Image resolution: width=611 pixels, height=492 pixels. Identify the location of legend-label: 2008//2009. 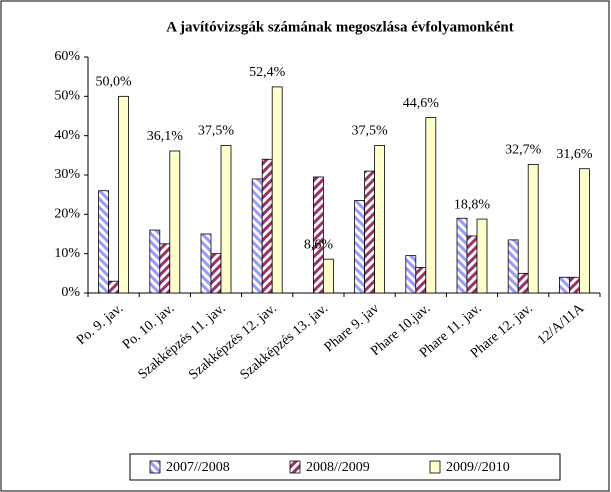
(338, 467).